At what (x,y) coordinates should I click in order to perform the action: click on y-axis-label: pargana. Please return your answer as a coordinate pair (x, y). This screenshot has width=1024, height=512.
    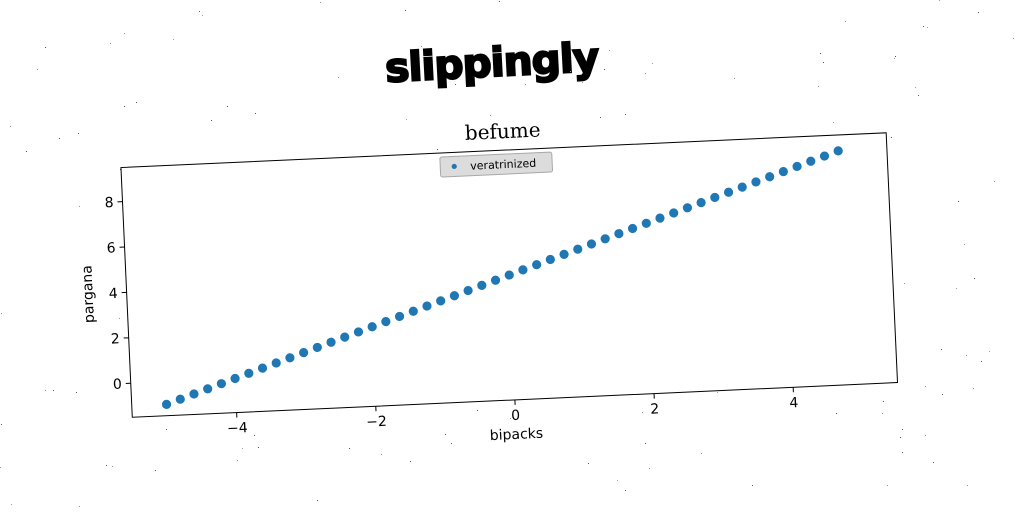
    Looking at the image, I should click on (88, 294).